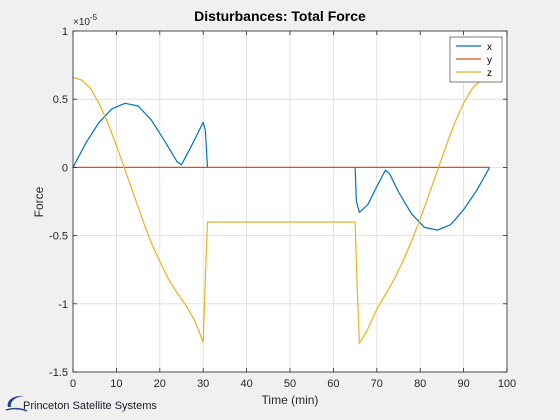 The image size is (560, 420). Describe the element at coordinates (463, 384) in the screenshot. I see `x-tick-label: 90` at that location.